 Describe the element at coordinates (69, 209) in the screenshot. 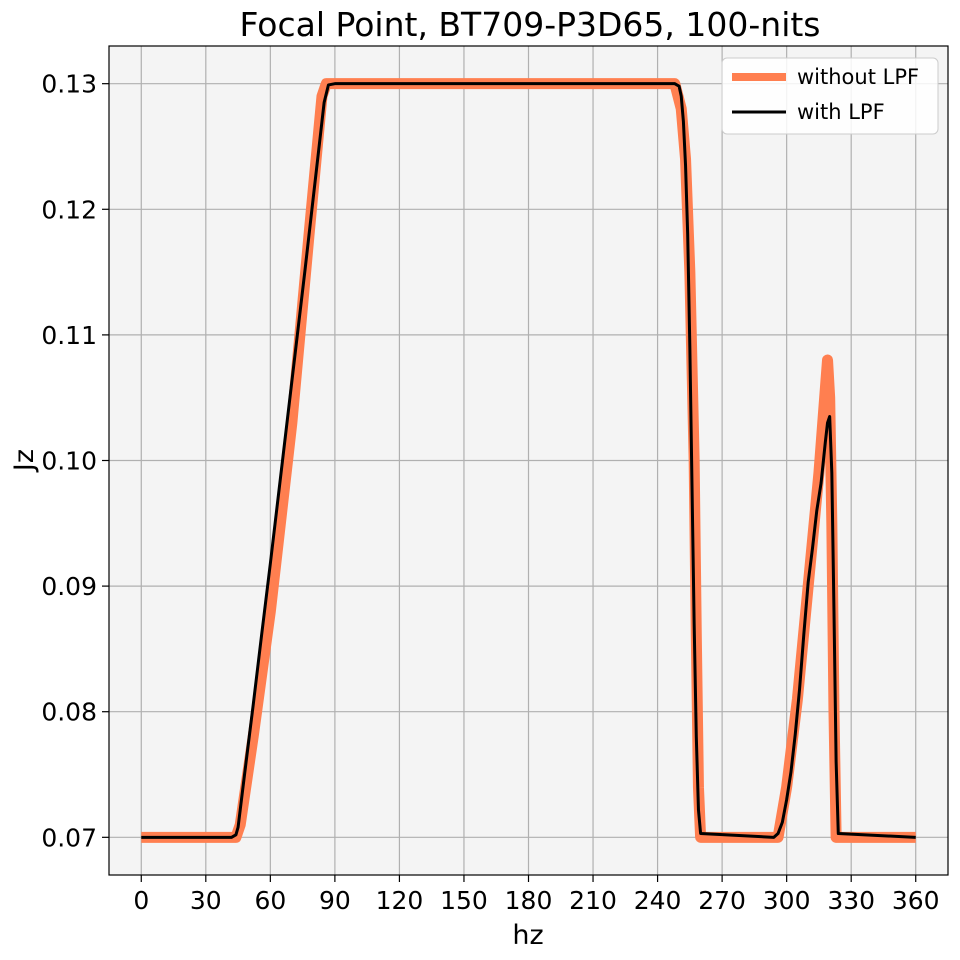

I see `y-tick-label: 0.12` at that location.